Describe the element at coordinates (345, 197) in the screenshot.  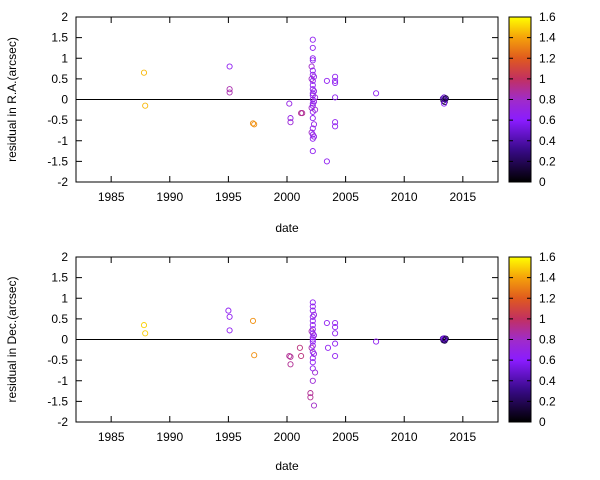
I see `x-tick-label: 2005` at that location.